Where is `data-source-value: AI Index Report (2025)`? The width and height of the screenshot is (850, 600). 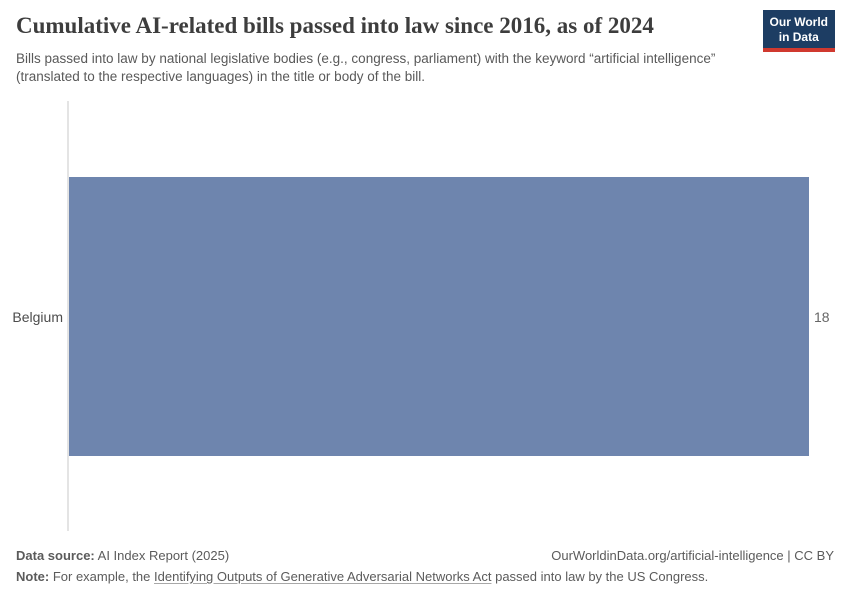 data-source-value: AI Index Report (2025) is located at coordinates (163, 555).